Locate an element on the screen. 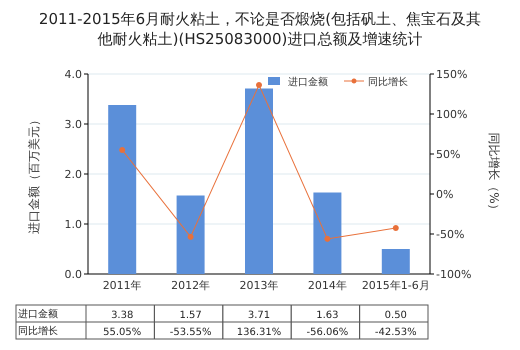 This screenshot has width=520, height=350. data-label: 1.57 is located at coordinates (190, 315).